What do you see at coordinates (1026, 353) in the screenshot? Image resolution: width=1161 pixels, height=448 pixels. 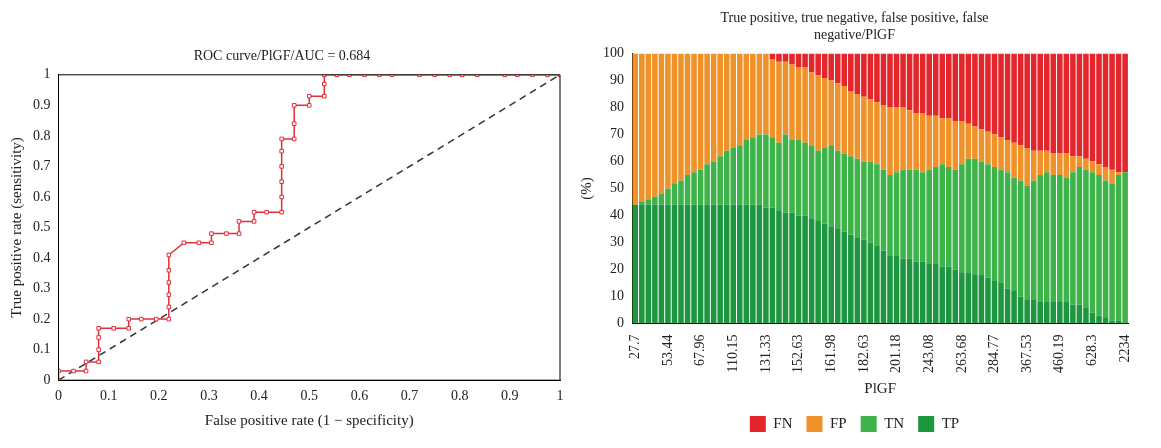 I see `x-tick-label: 367.53` at bounding box center [1026, 353].